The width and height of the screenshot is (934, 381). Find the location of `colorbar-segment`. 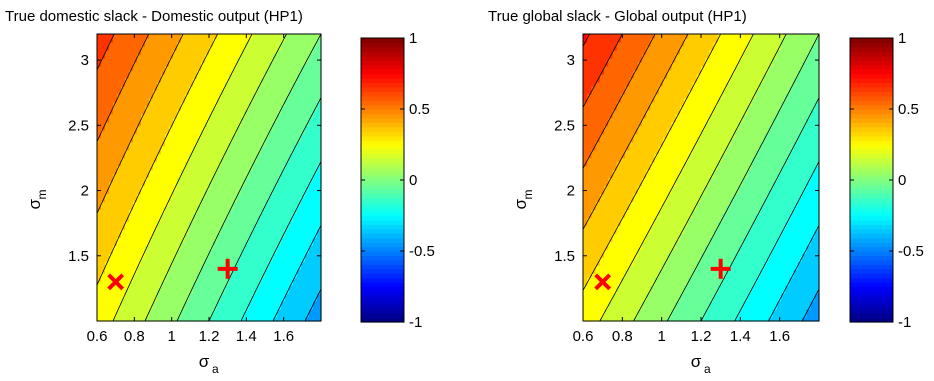

colorbar-segment is located at coordinates (382, 89).